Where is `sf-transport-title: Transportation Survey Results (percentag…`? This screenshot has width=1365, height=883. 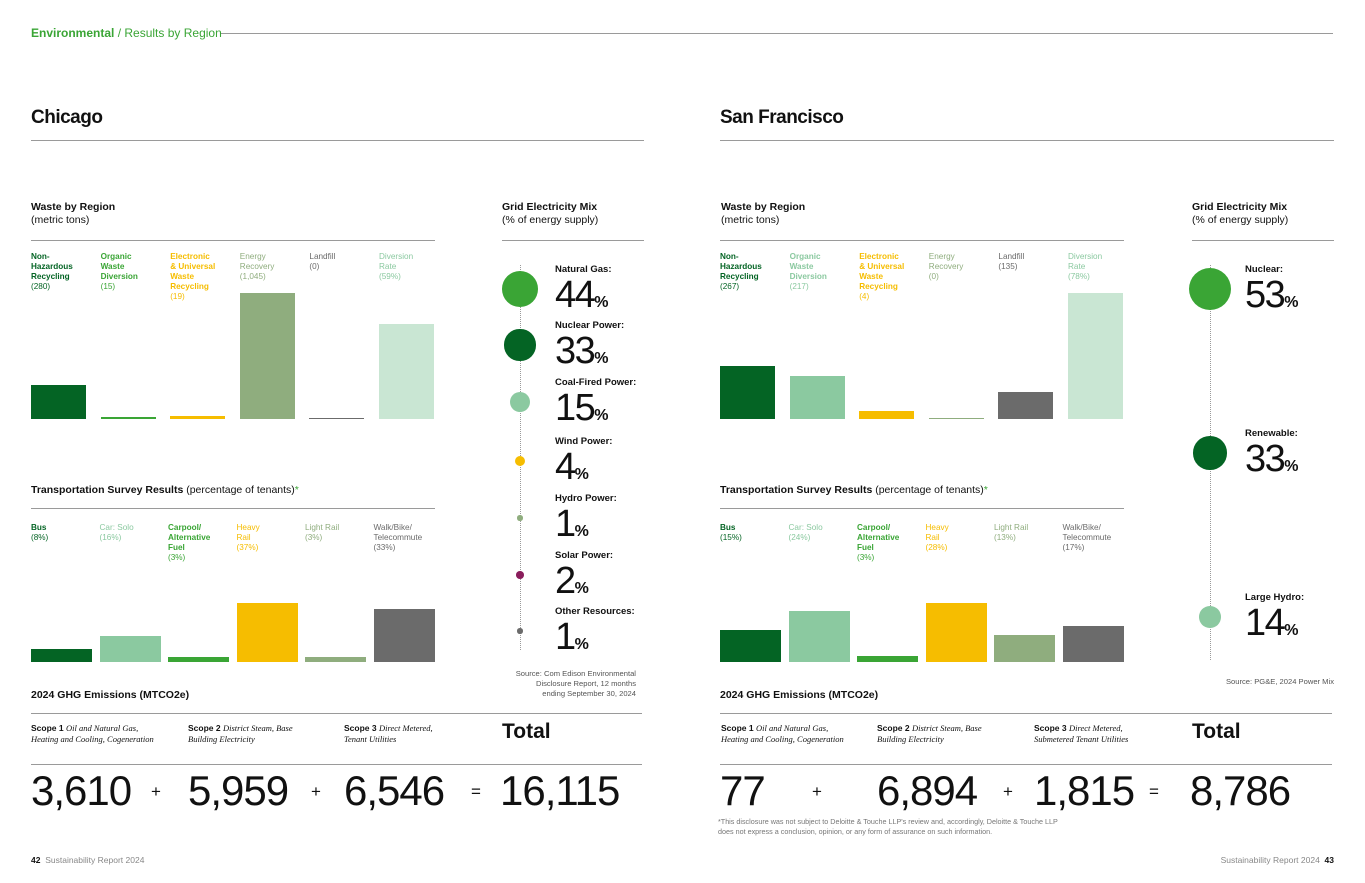 sf-transport-title: Transportation Survey Results (percentag… is located at coordinates (854, 490).